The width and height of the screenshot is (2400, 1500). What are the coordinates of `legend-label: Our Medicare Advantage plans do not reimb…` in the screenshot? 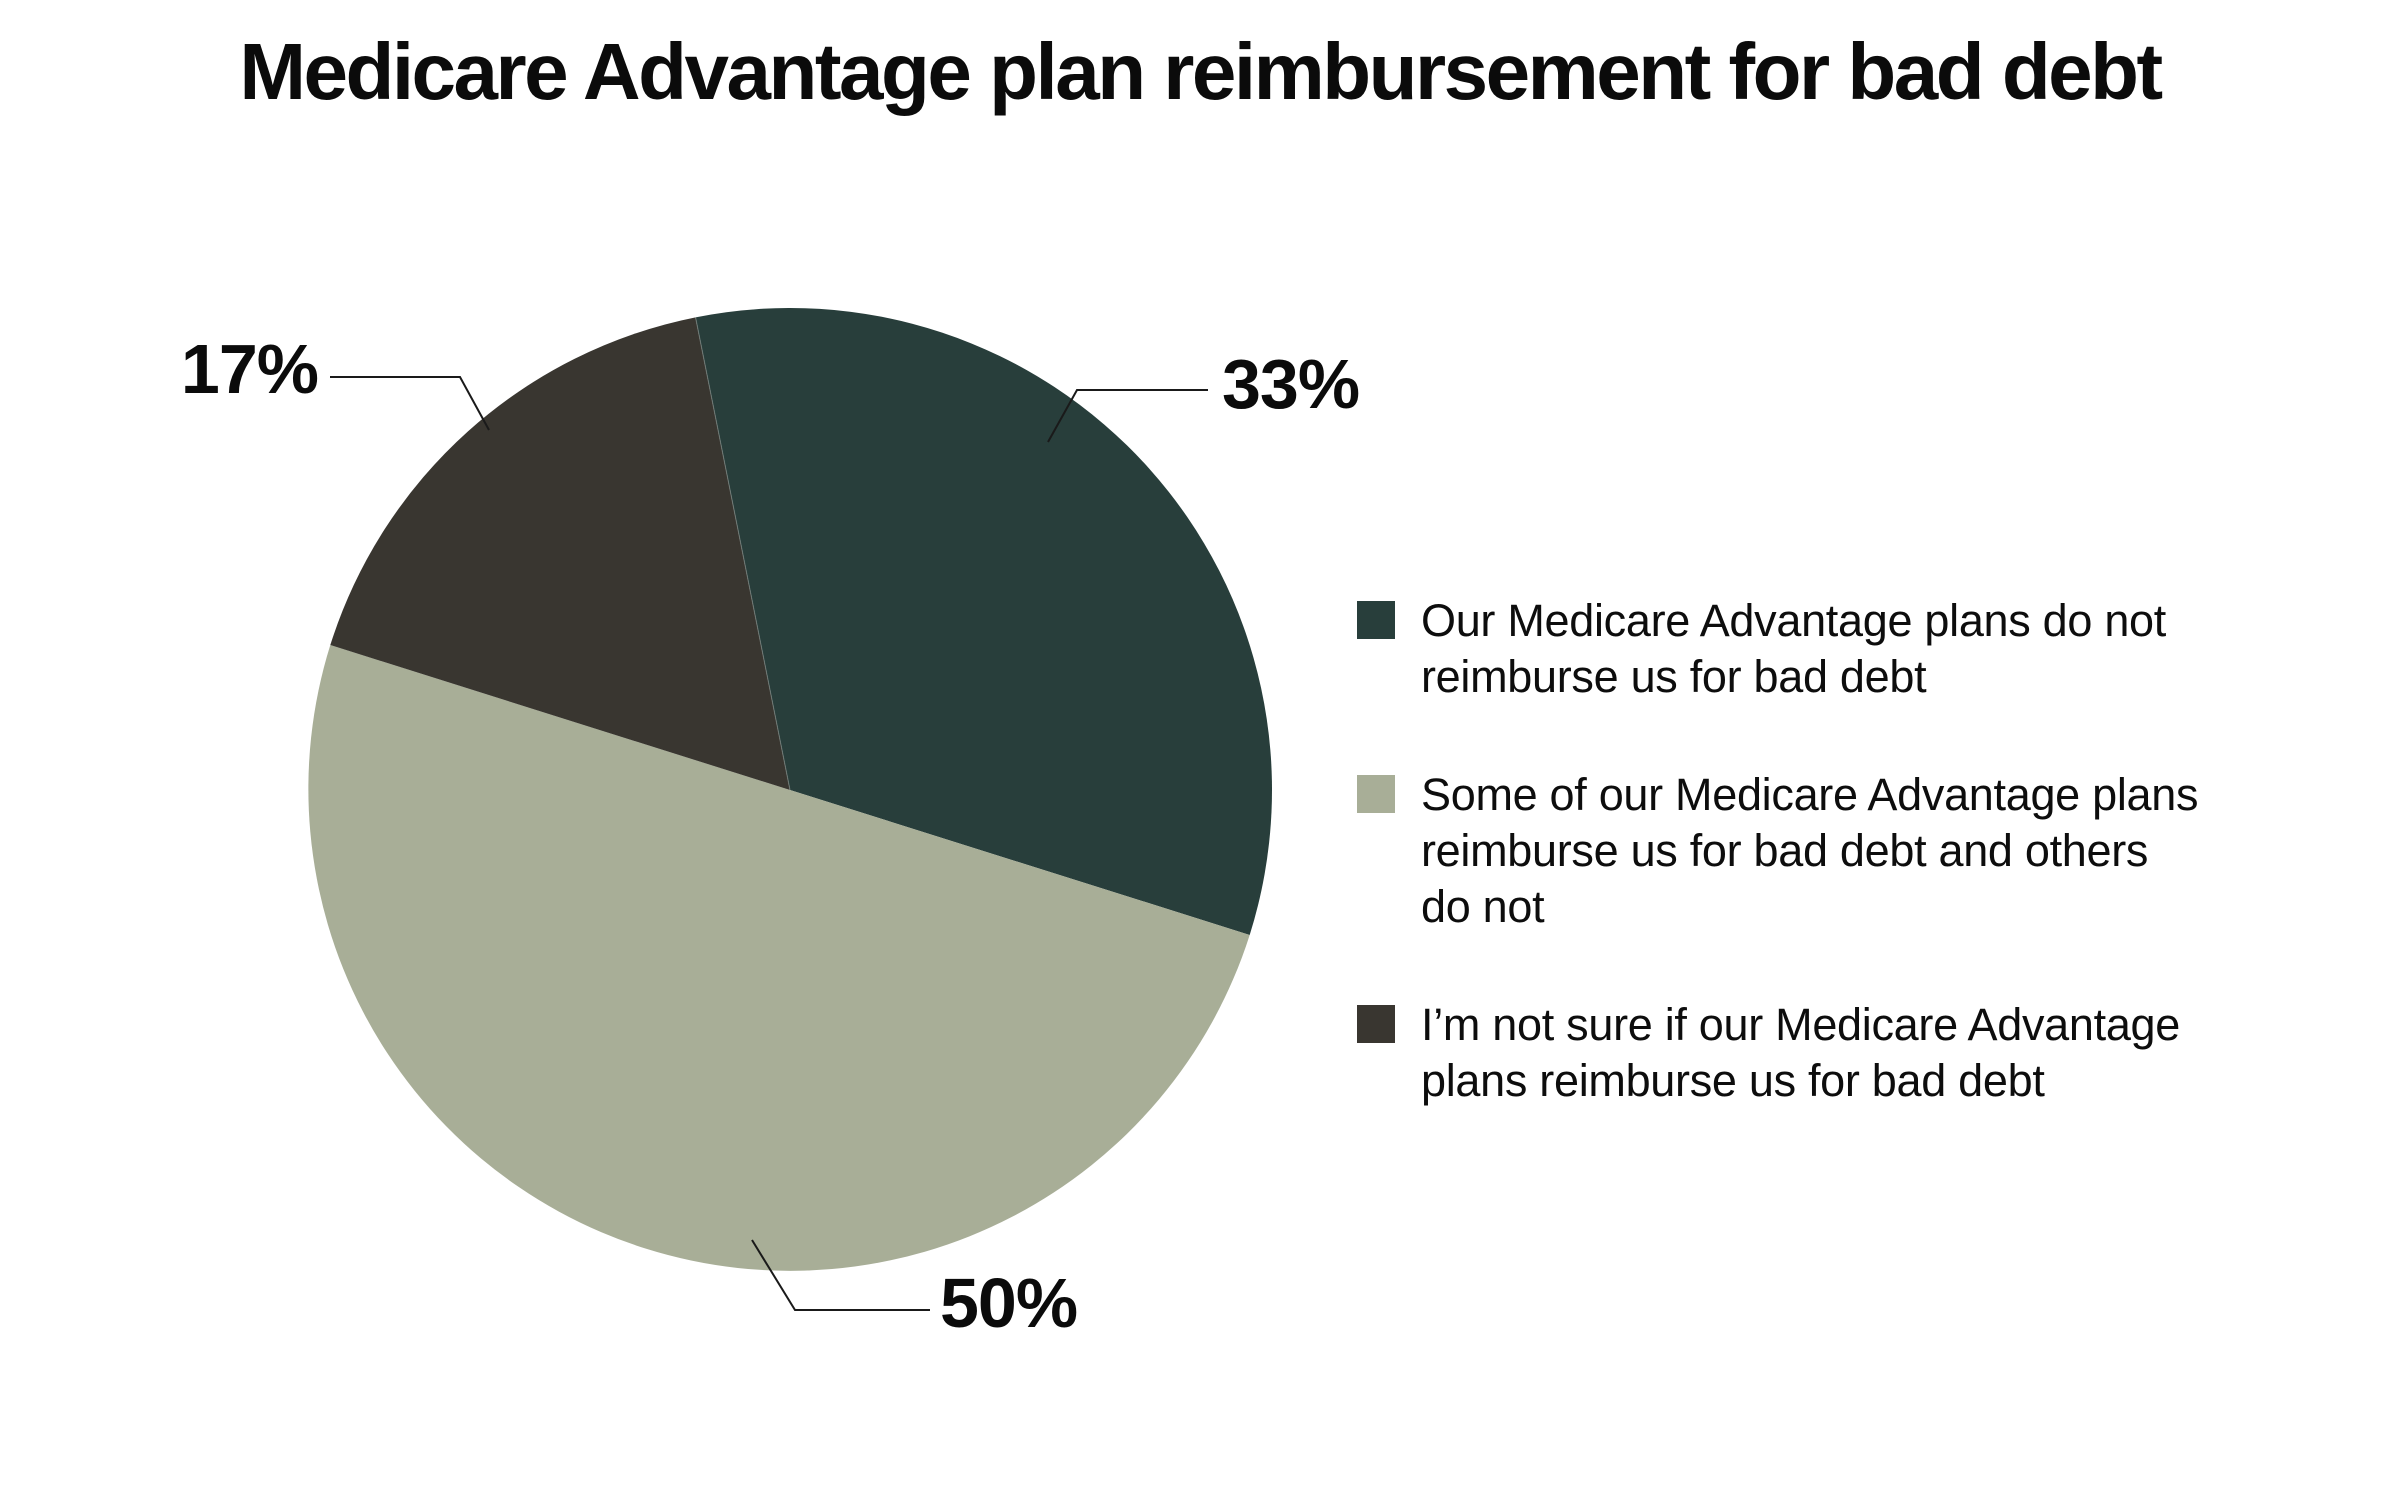 It's located at (1793, 649).